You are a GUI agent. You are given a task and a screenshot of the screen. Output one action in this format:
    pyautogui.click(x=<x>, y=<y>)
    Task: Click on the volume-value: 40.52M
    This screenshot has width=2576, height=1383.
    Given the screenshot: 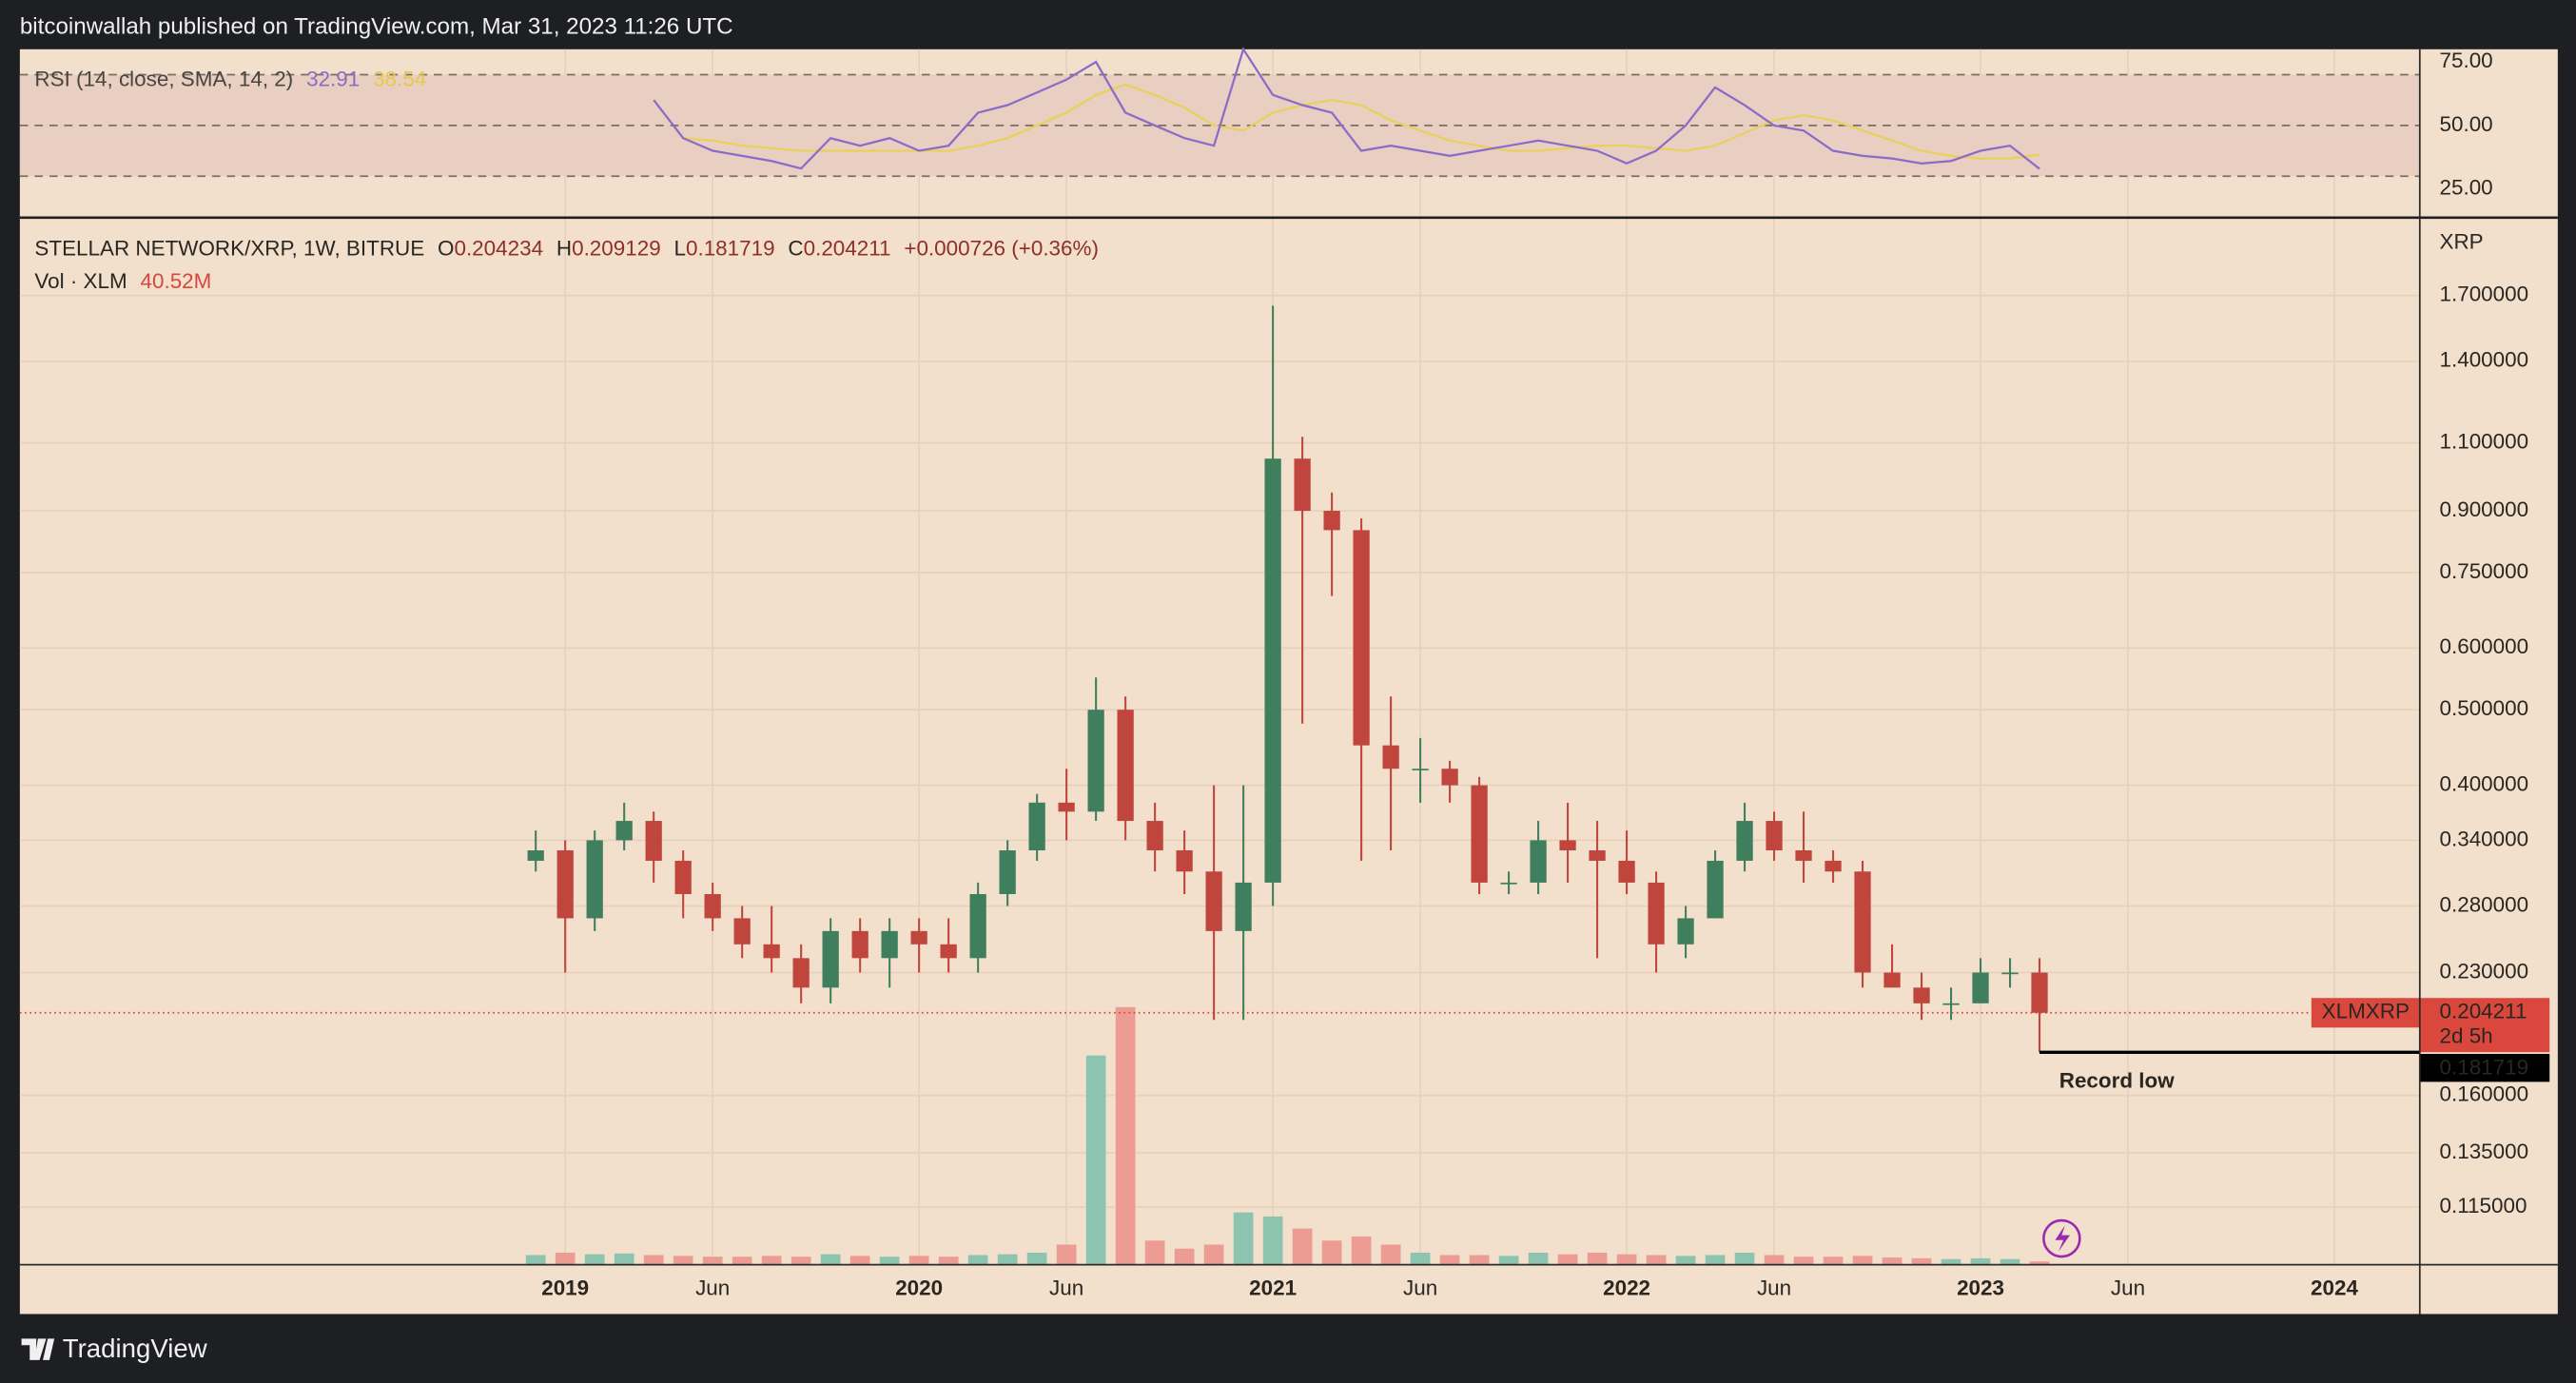 What is the action you would take?
    pyautogui.click(x=177, y=281)
    